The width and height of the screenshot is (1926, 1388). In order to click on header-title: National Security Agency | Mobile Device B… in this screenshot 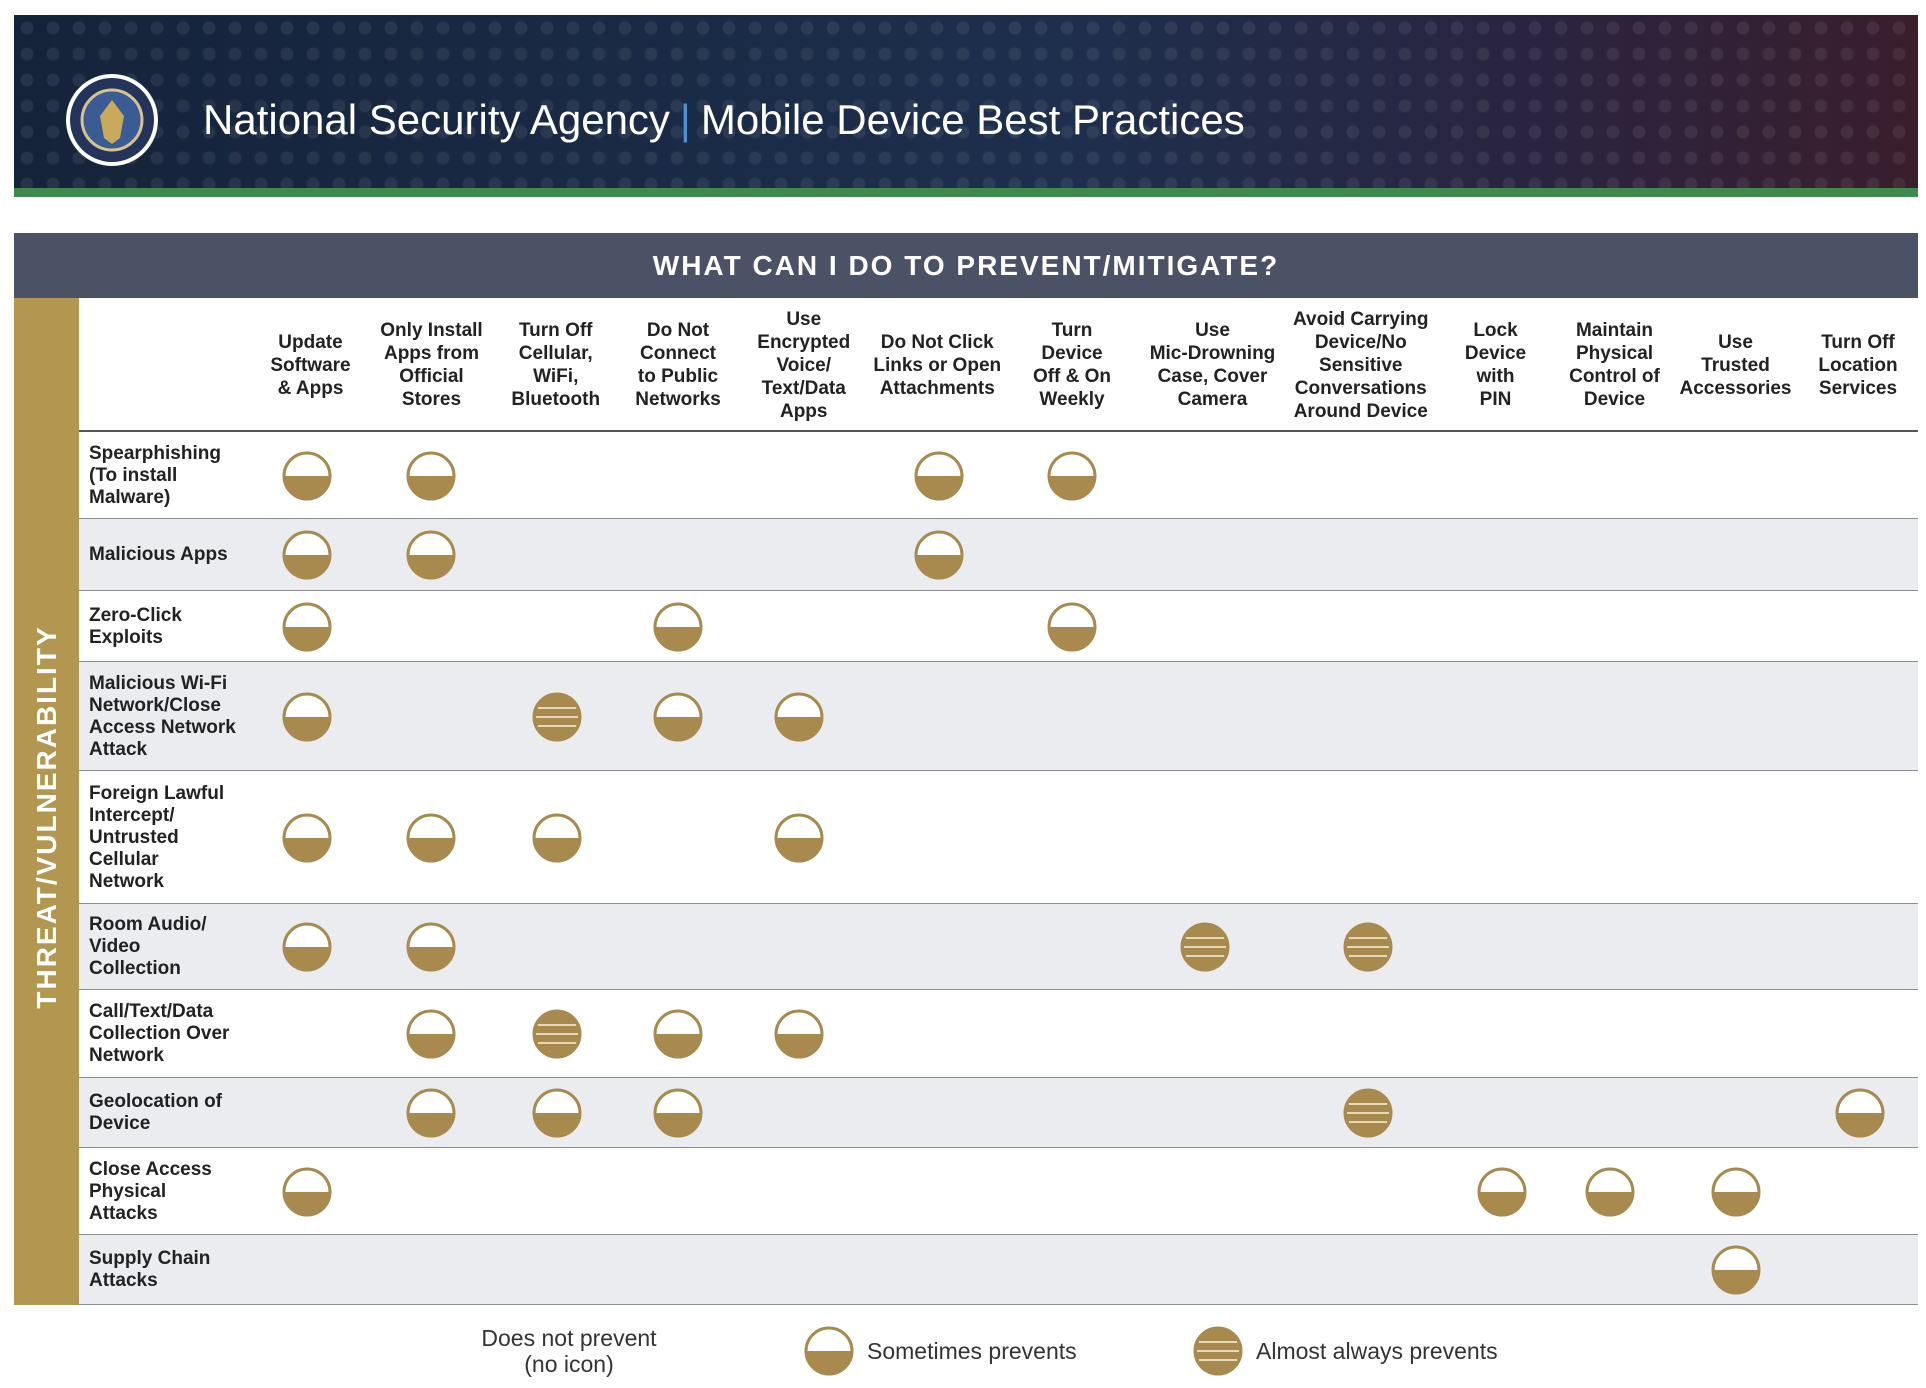, I will do `click(724, 120)`.